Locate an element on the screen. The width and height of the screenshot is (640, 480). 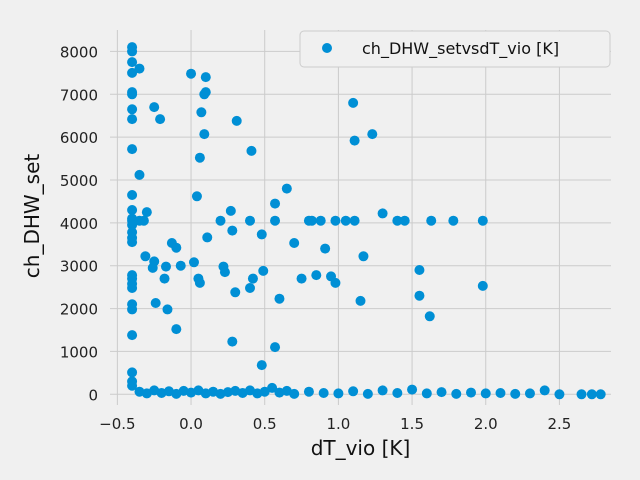
x-tick-label: 0.0 is located at coordinates (191, 424).